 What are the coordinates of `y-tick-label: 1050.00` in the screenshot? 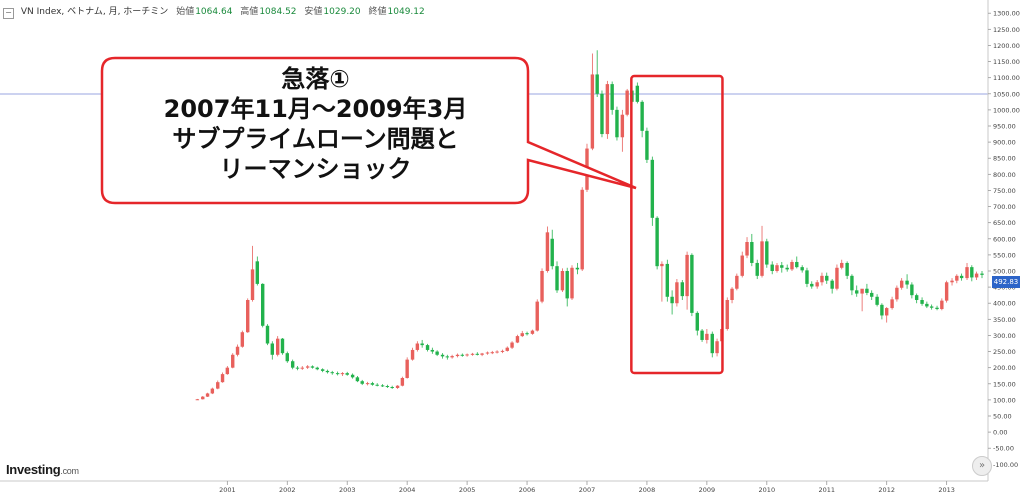 It's located at (1006, 94).